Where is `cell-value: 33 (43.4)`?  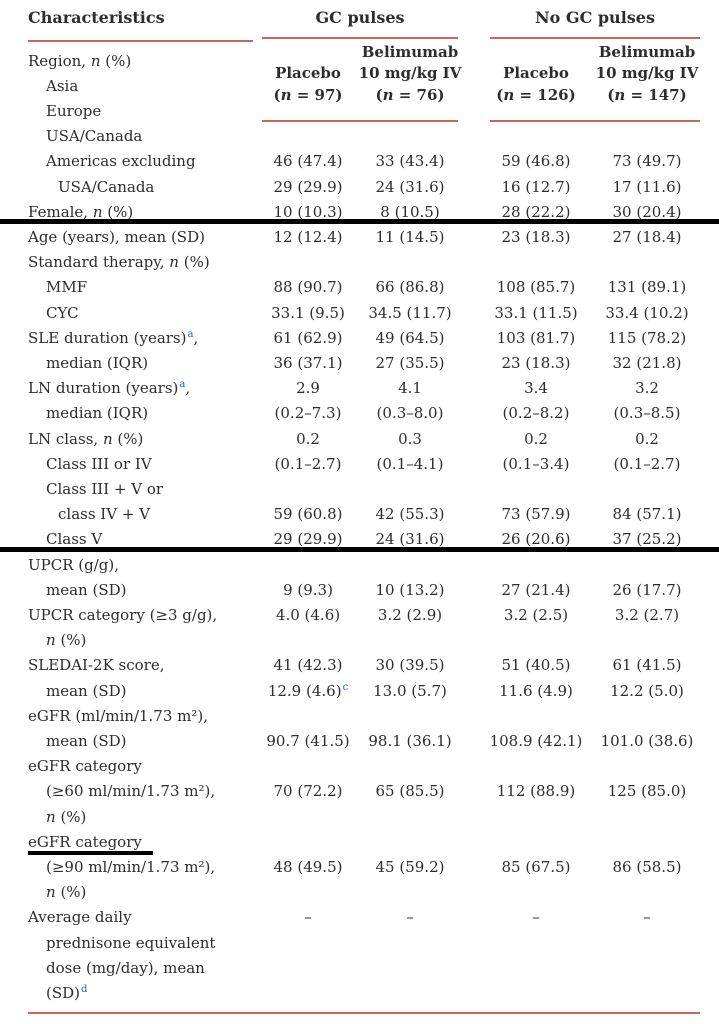
cell-value: 33 (43.4) is located at coordinates (410, 161).